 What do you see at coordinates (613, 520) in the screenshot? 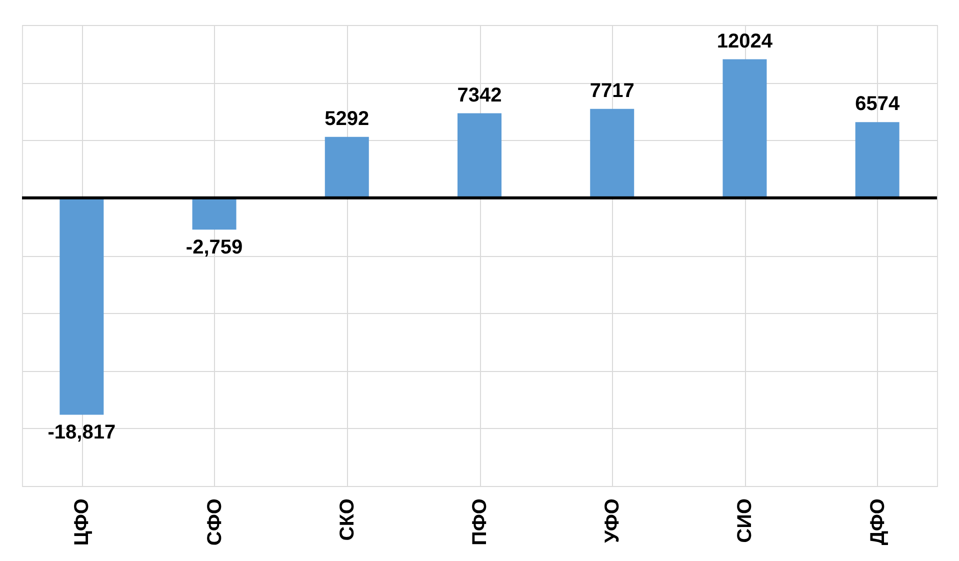
I see `x-tick-label: УФО` at bounding box center [613, 520].